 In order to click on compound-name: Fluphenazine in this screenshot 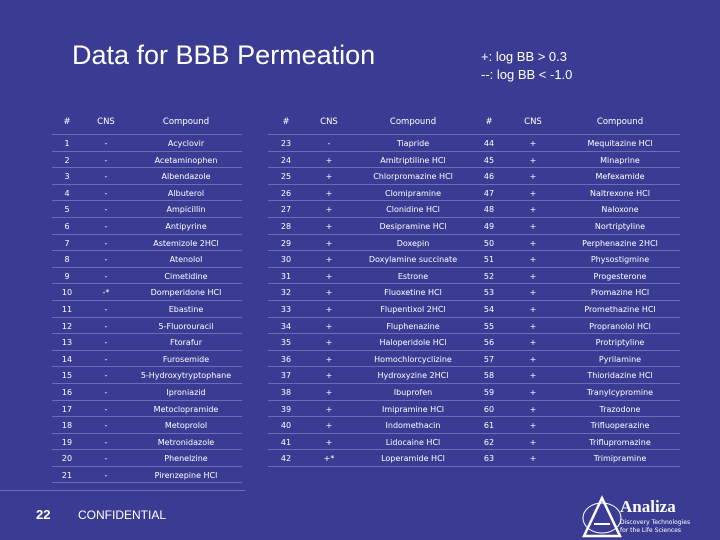, I will do `click(413, 326)`.